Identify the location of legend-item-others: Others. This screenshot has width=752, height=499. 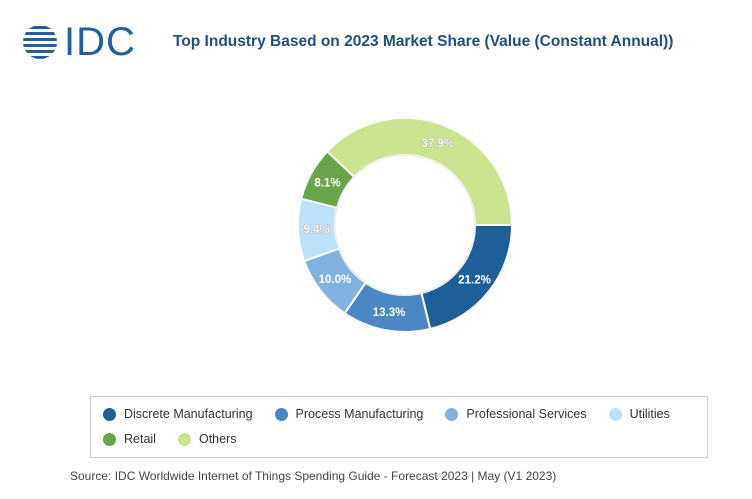
(207, 439).